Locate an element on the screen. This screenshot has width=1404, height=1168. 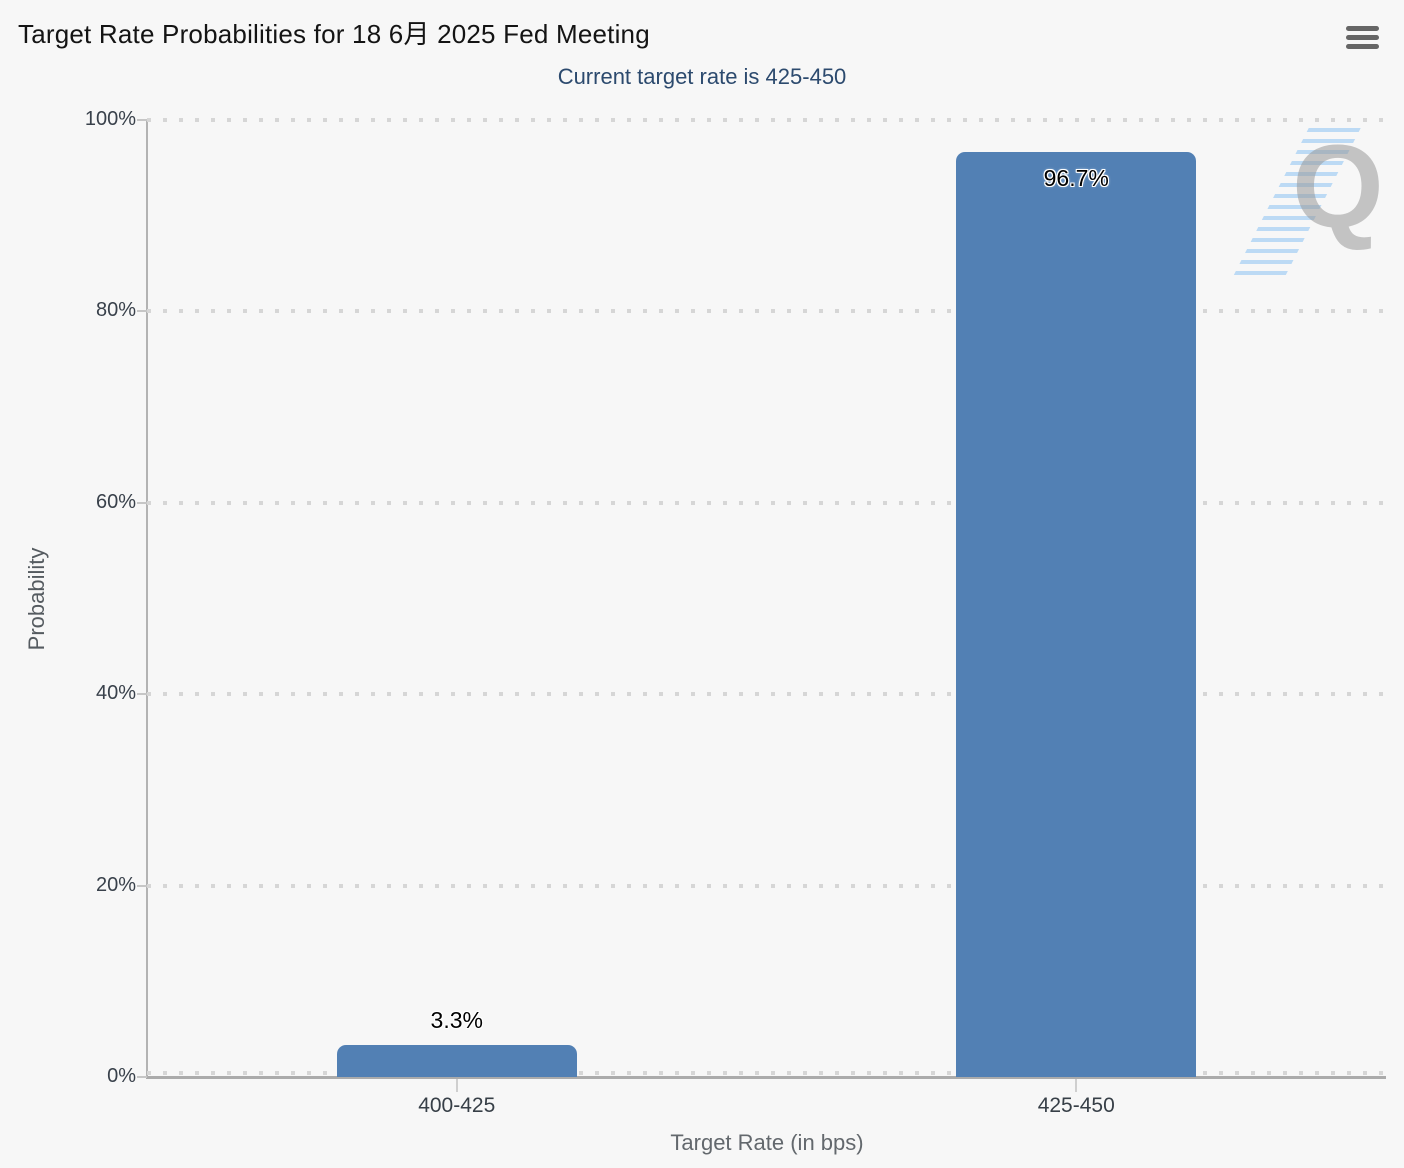
x-axis-title: Target Rate (in bps) is located at coordinates (767, 1142).